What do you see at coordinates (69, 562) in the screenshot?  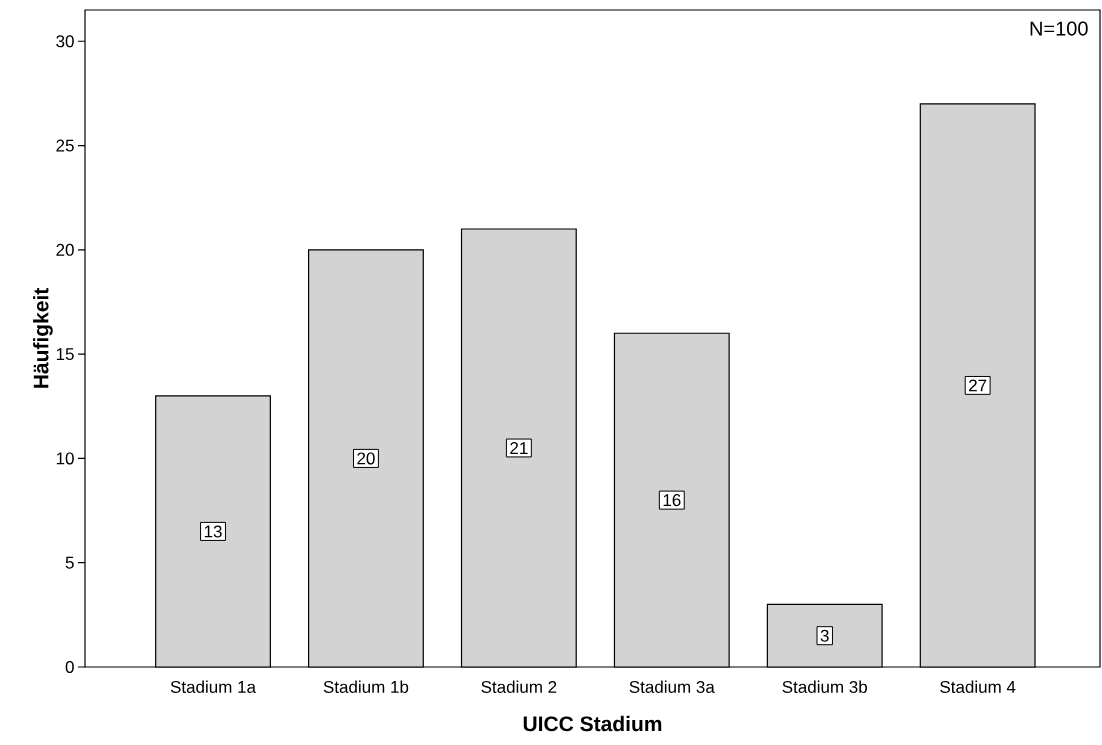 I see `y-tick-label: 5` at bounding box center [69, 562].